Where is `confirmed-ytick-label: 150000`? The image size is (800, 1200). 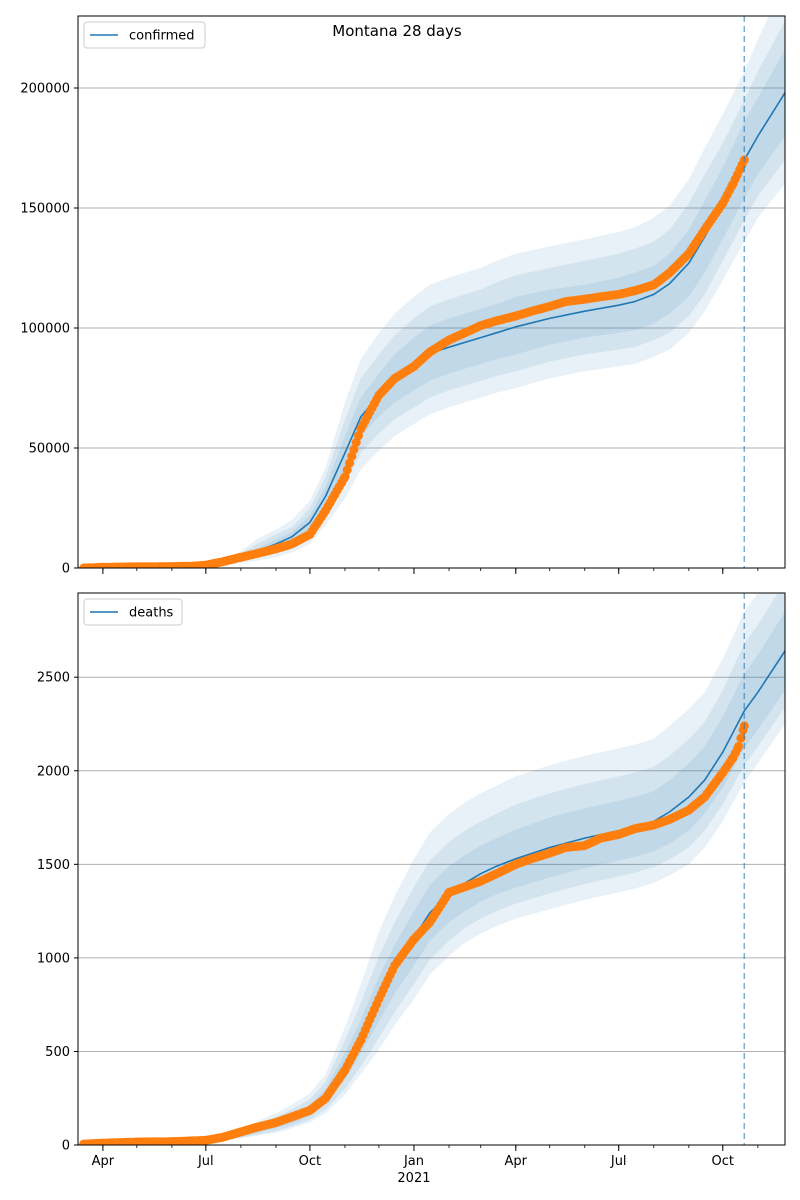 confirmed-ytick-label: 150000 is located at coordinates (45, 209).